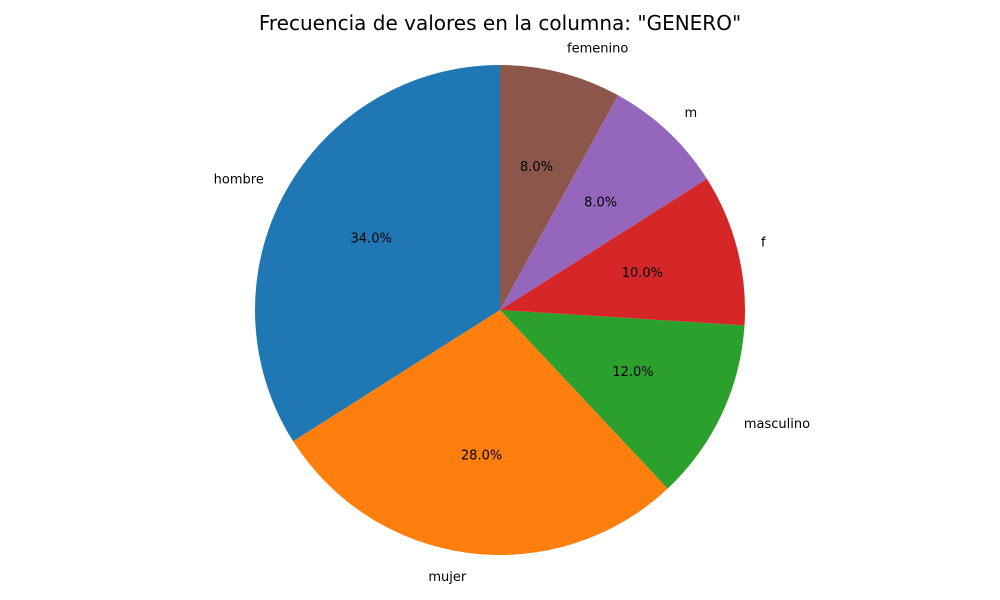 Image resolution: width=1000 pixels, height=600 pixels. Describe the element at coordinates (559, 187) in the screenshot. I see `pie-slice-femenino` at that location.